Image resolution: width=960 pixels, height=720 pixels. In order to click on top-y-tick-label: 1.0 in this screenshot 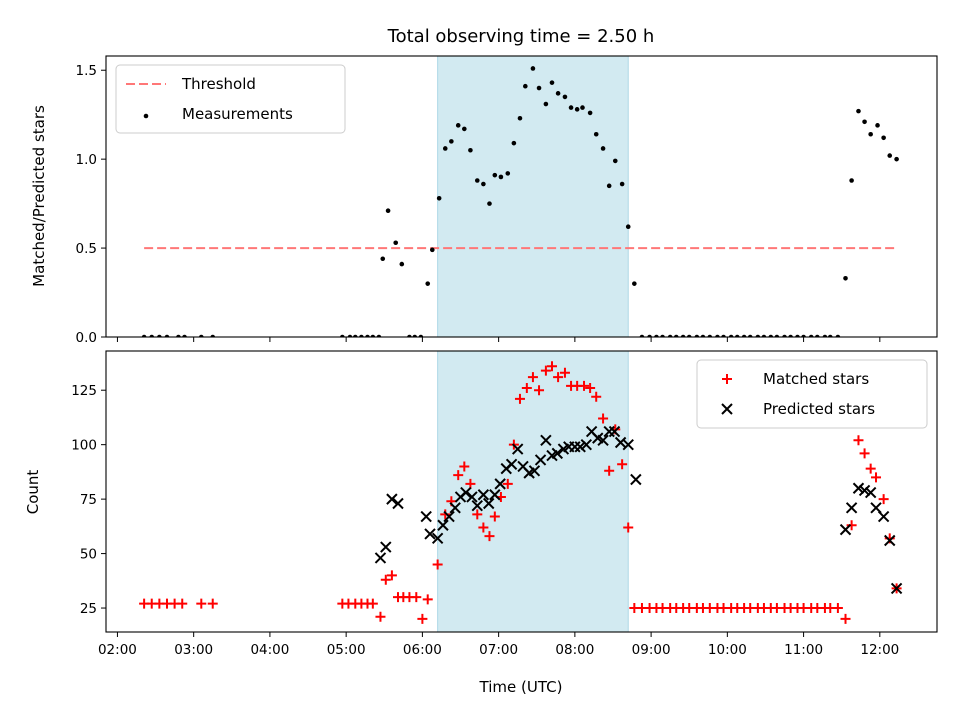, I will do `click(86, 160)`.